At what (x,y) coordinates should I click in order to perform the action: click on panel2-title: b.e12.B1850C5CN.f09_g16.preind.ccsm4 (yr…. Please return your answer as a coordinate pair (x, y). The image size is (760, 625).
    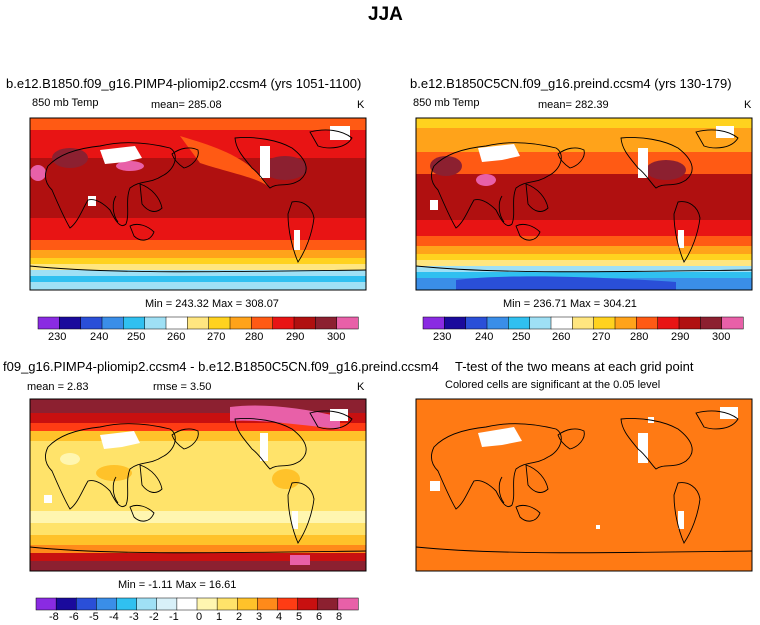
    Looking at the image, I should click on (571, 83).